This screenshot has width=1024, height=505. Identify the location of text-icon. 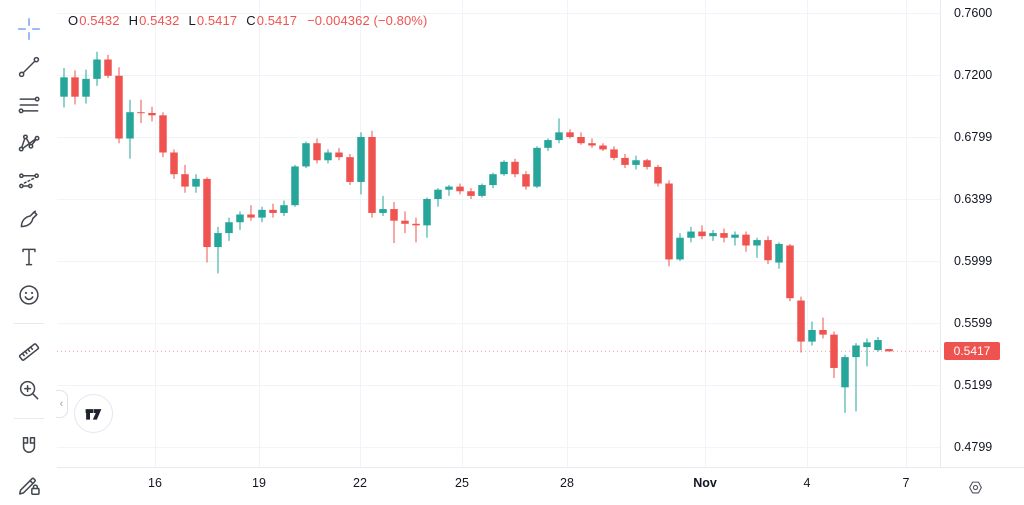
(28, 257).